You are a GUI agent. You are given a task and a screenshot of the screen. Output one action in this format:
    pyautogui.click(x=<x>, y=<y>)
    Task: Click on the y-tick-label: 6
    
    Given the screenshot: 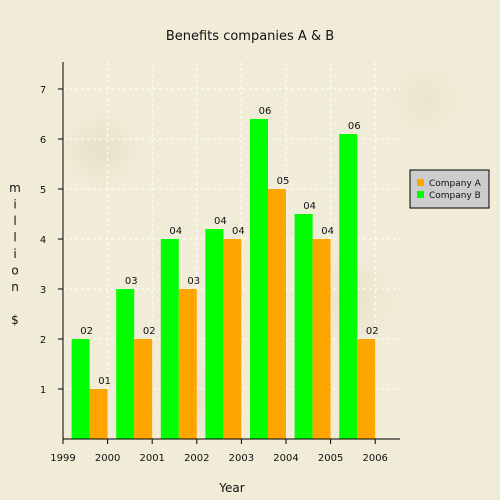 What is the action you would take?
    pyautogui.click(x=43, y=140)
    